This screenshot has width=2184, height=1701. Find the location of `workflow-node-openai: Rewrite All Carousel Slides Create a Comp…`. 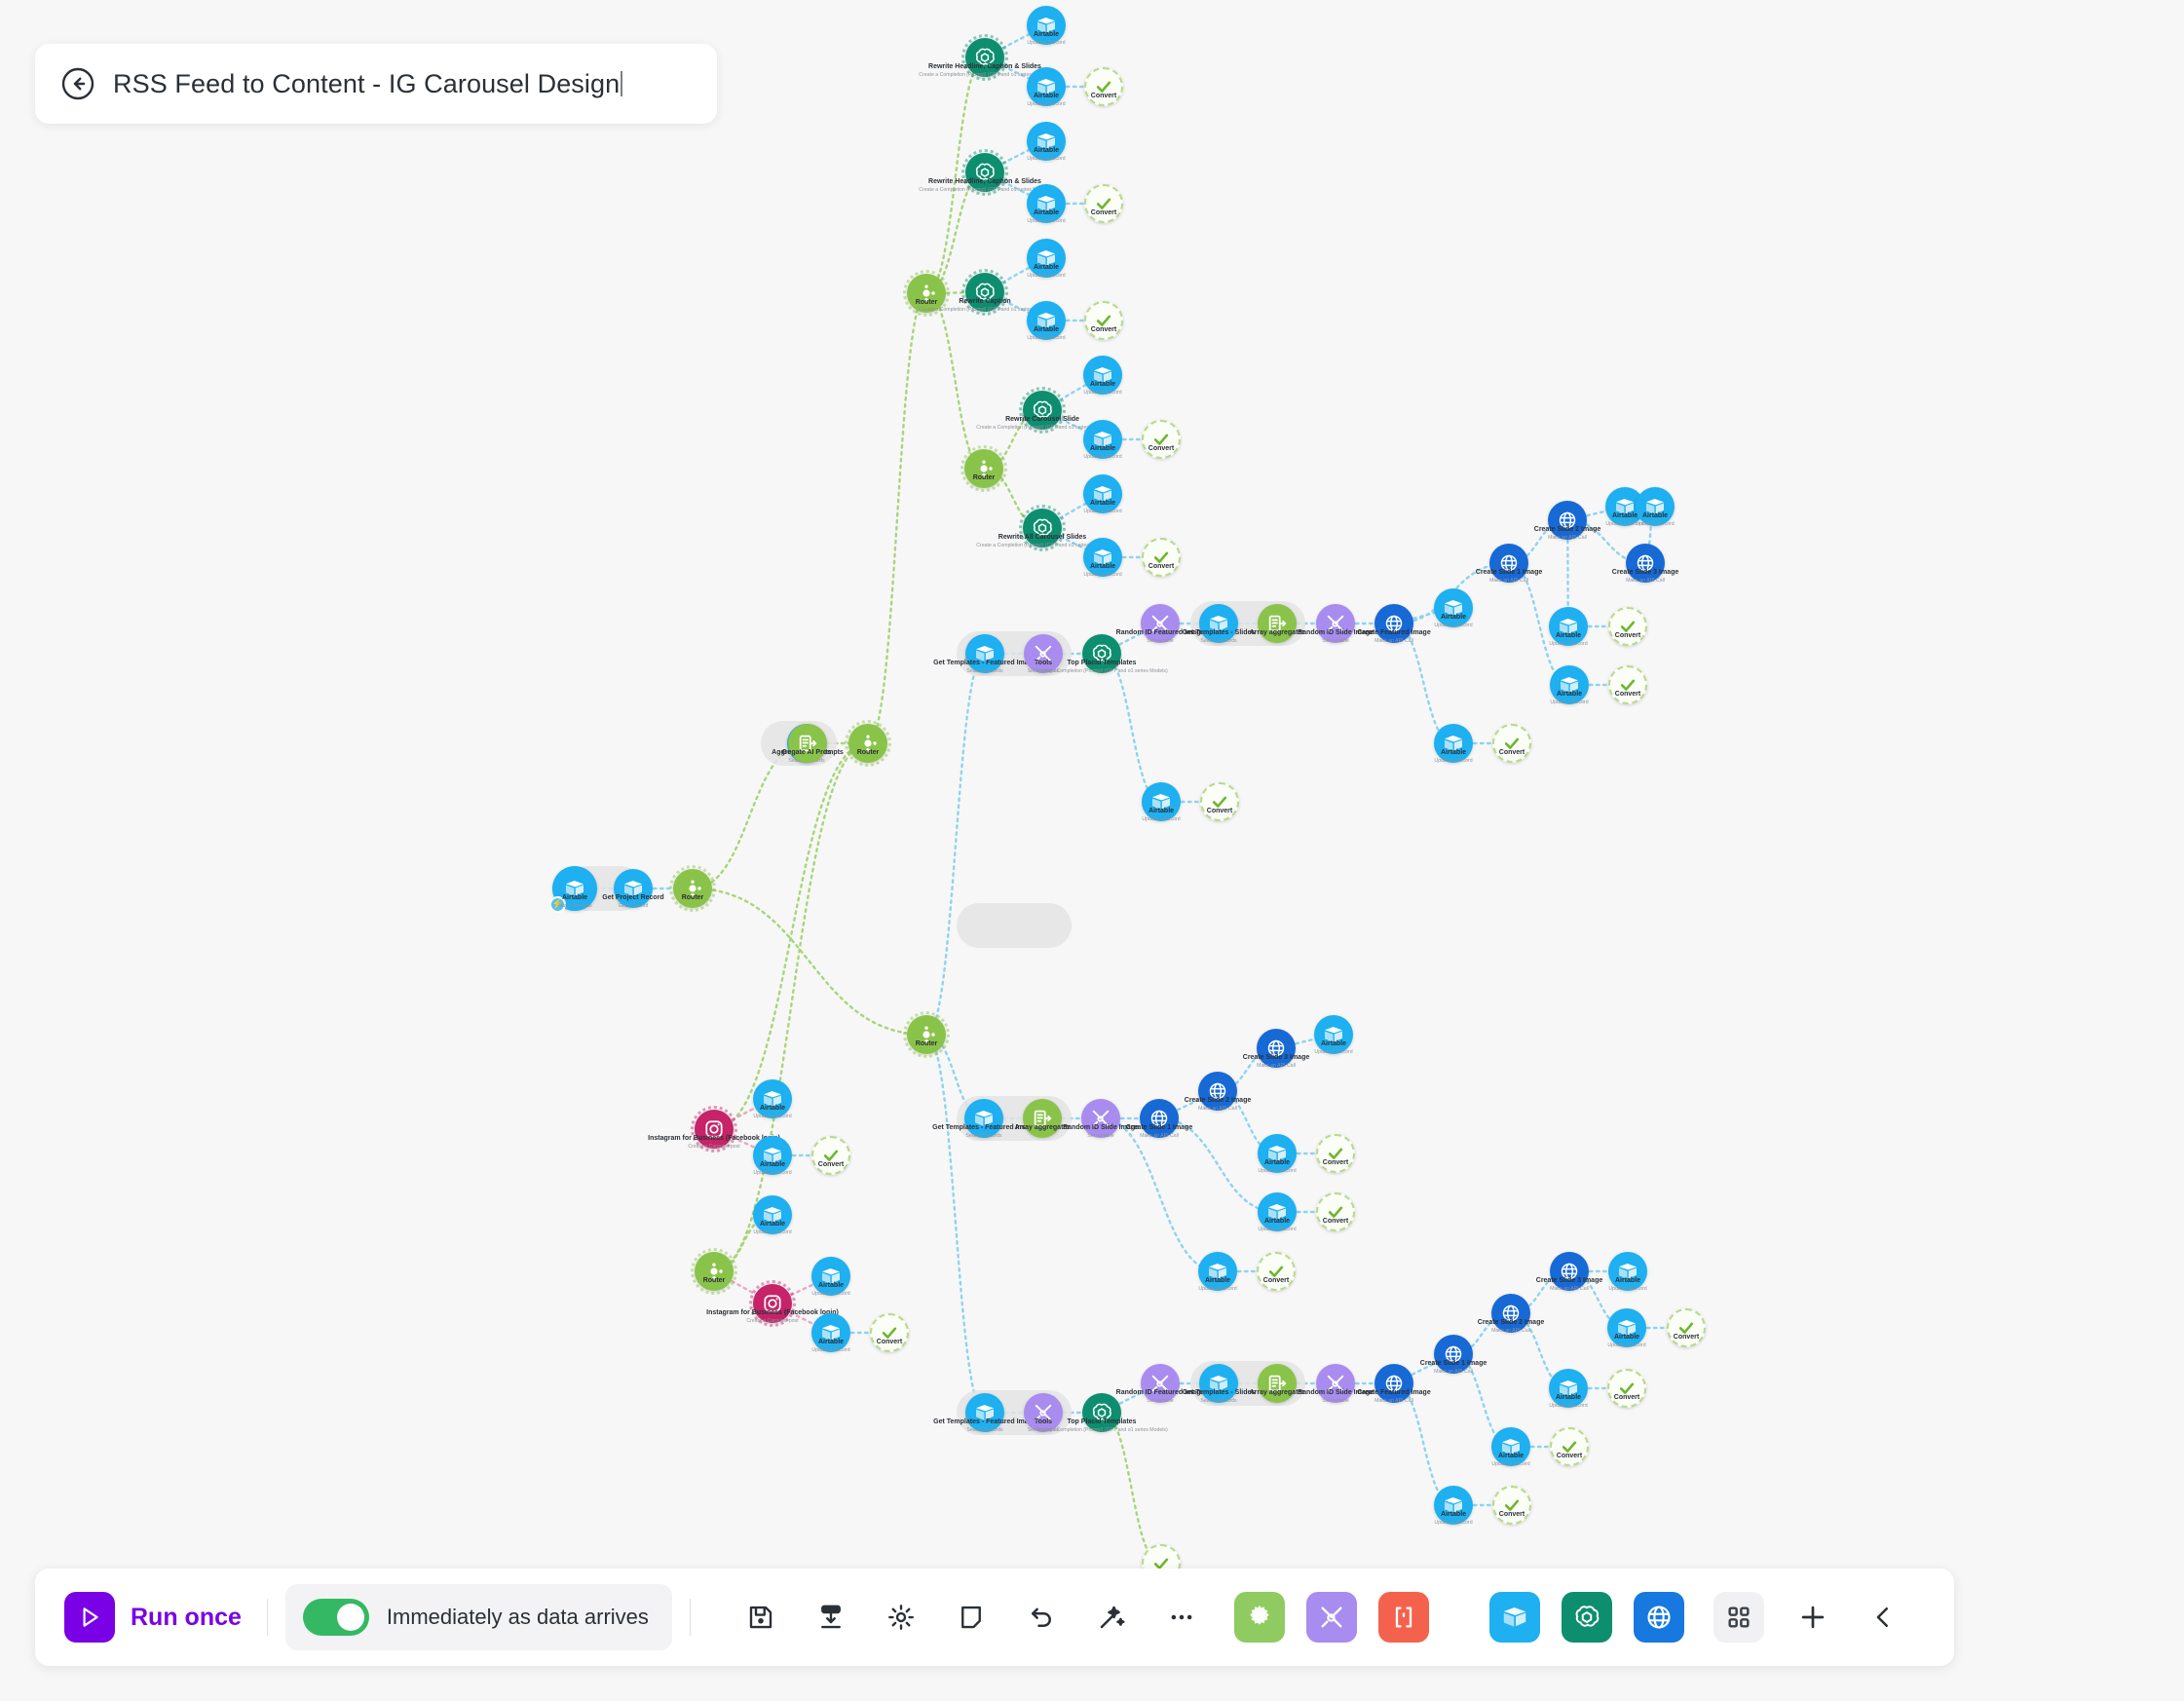

workflow-node-openai: Rewrite All Carousel Slides Create a Comp… is located at coordinates (1042, 528).